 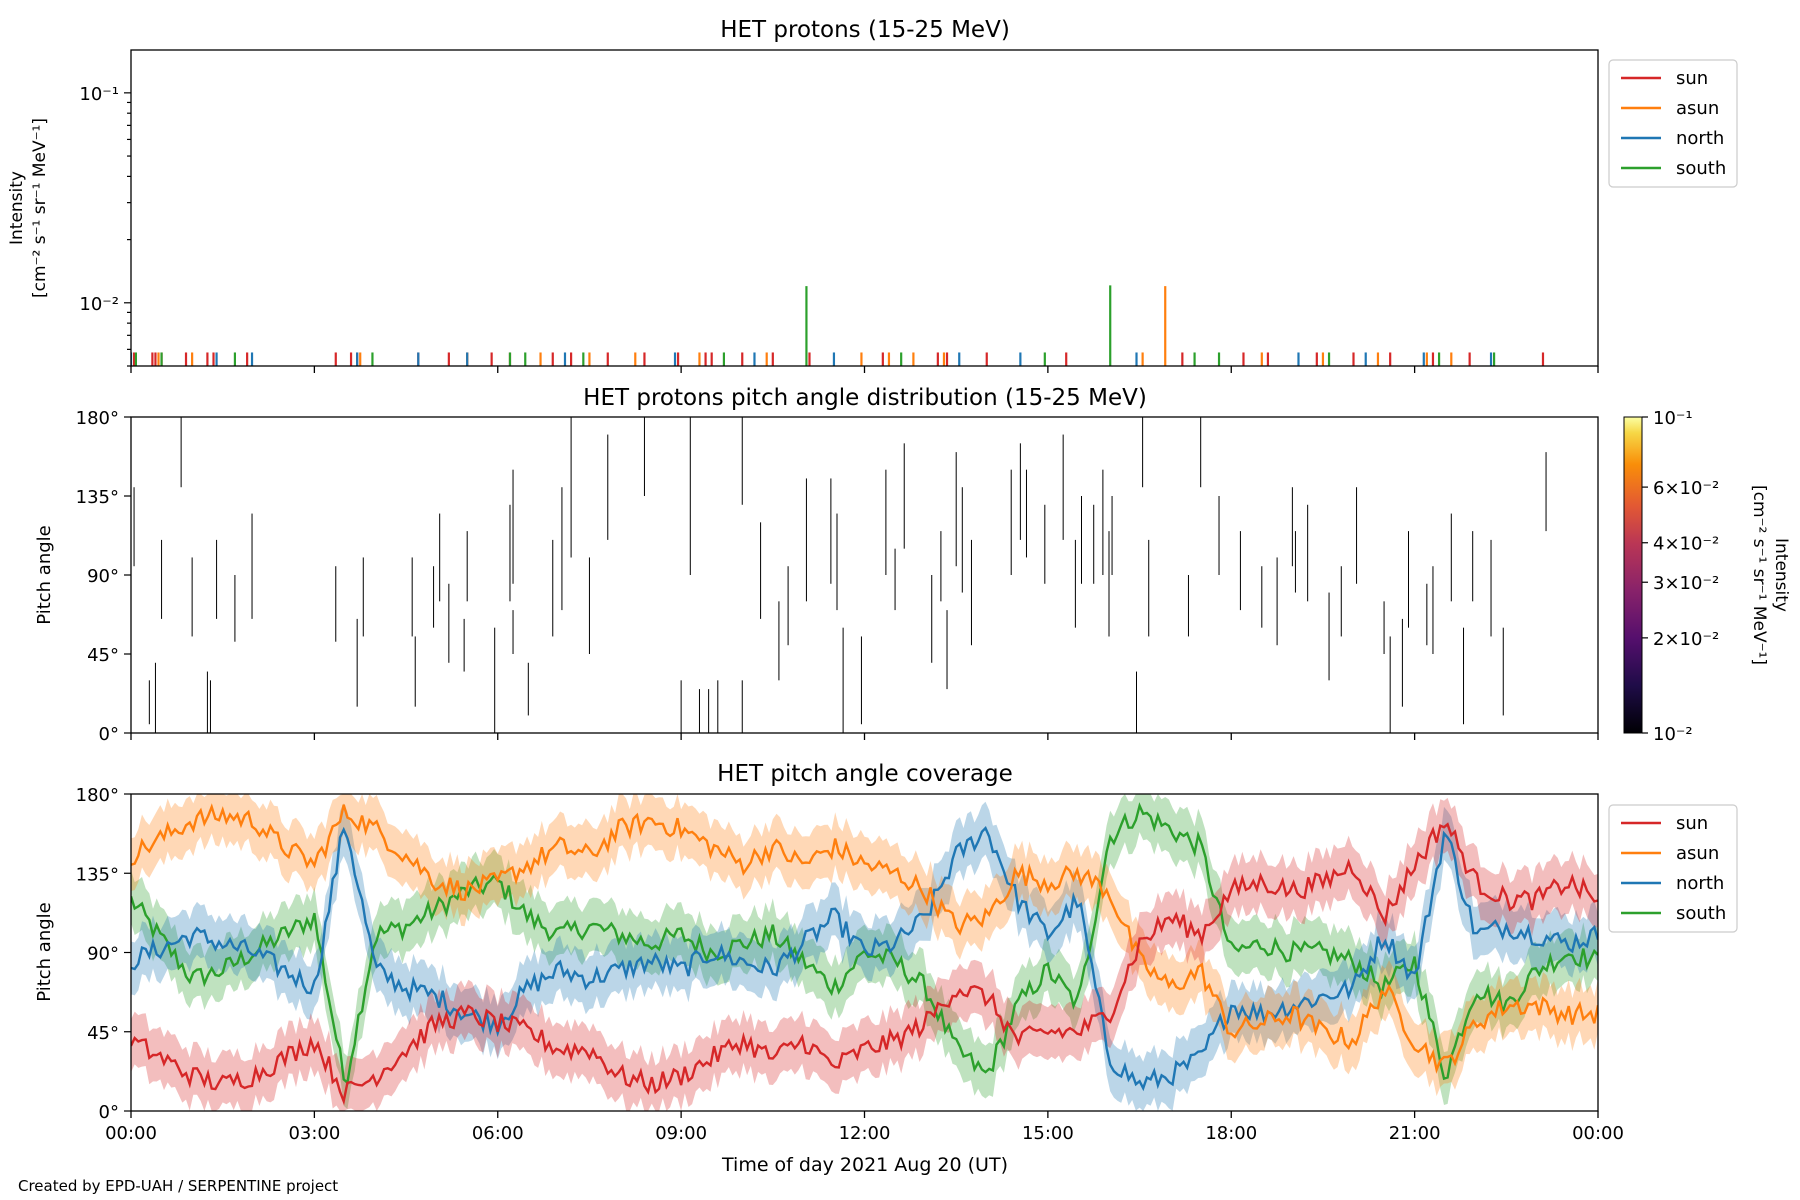 I want to click on y-label-line: [cm⁻² s⁻¹ sr⁻¹ MeV⁻¹], so click(x=40, y=208).